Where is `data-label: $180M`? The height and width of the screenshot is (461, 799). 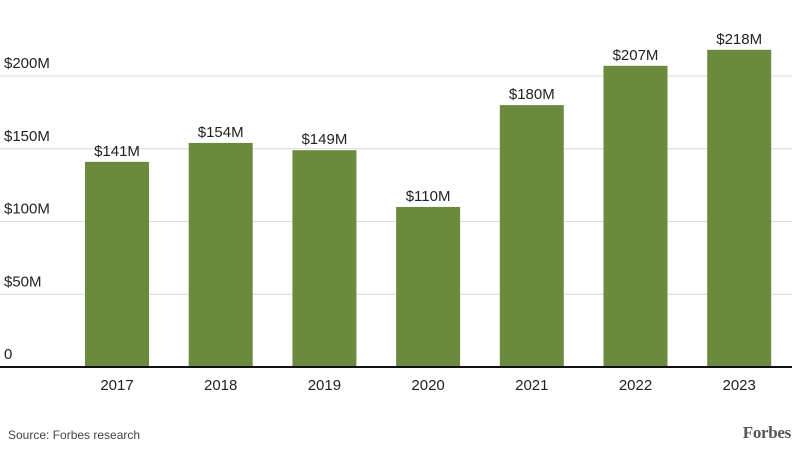
data-label: $180M is located at coordinates (532, 94).